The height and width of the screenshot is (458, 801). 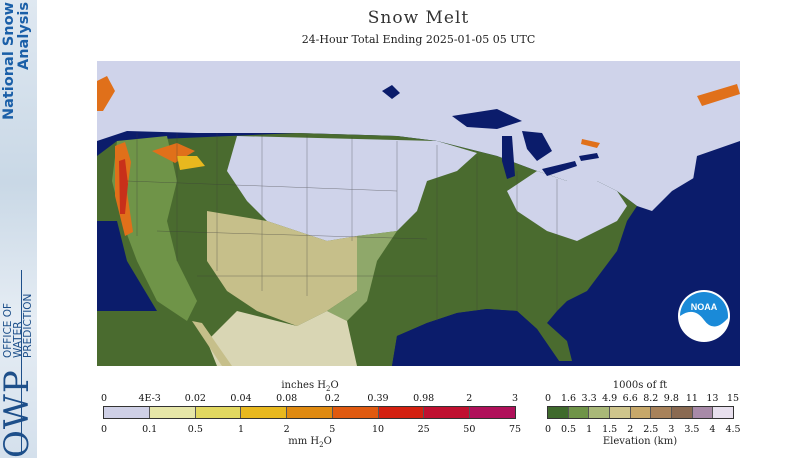 I want to click on melt-bottom-tick-label: 0.1, so click(x=150, y=429).